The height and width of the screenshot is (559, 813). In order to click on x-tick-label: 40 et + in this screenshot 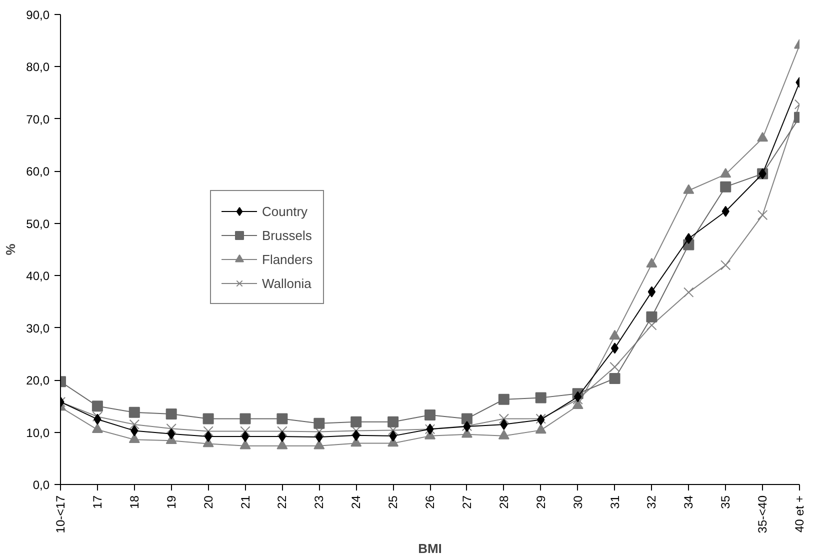, I will do `click(799, 514)`.